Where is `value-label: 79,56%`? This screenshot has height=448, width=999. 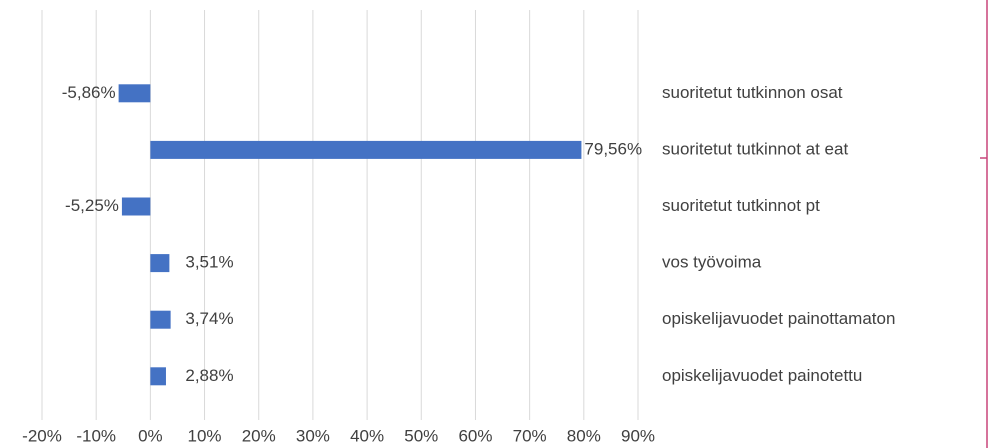
value-label: 79,56% is located at coordinates (613, 148).